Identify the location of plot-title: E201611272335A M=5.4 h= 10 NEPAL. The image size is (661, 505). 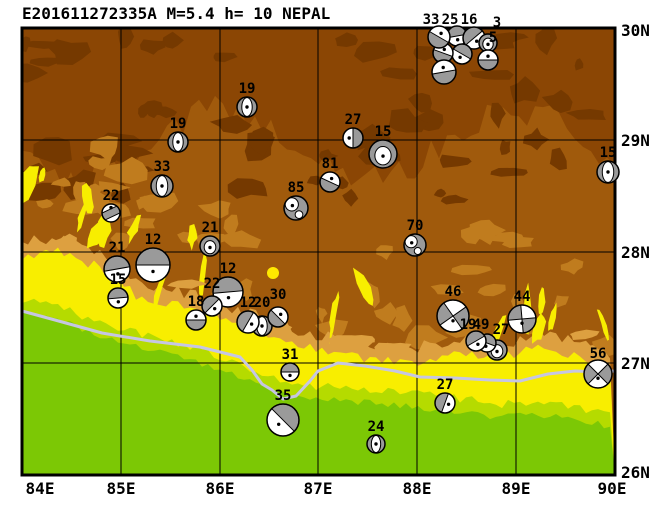
(176, 13).